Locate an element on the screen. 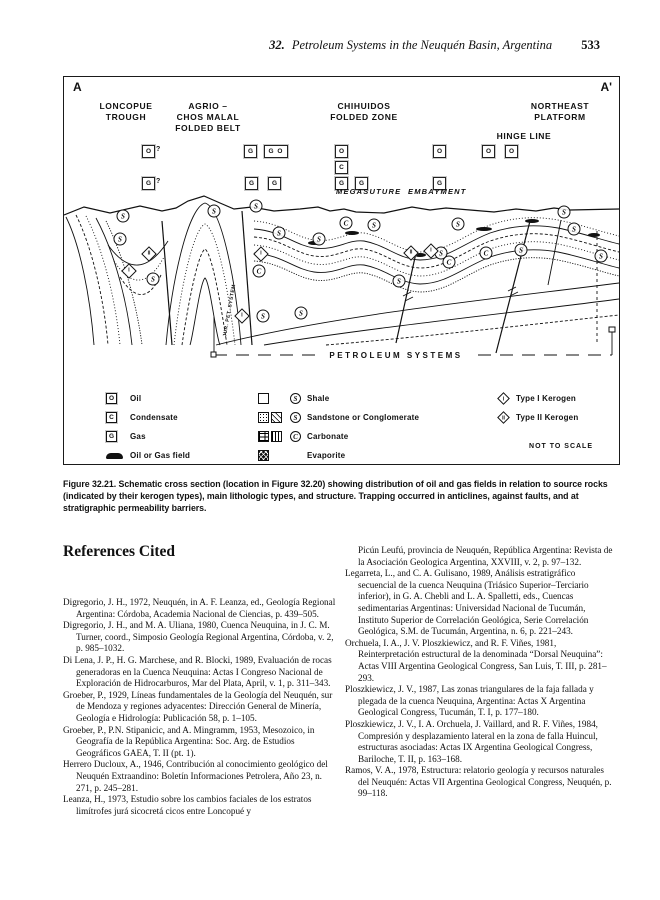  legend-row: G Gas is located at coordinates (182, 436).